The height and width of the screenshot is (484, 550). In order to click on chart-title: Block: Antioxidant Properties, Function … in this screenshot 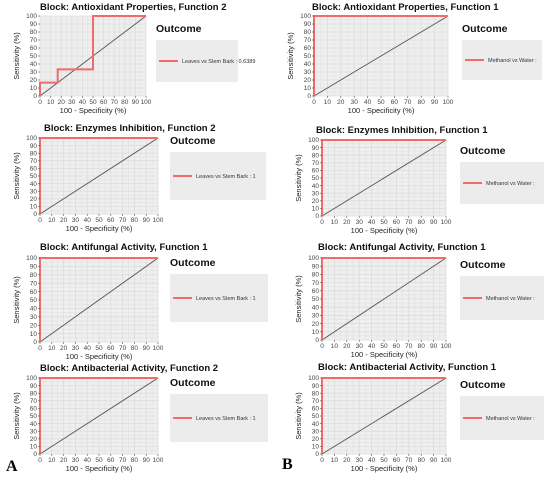, I will do `click(133, 7)`.